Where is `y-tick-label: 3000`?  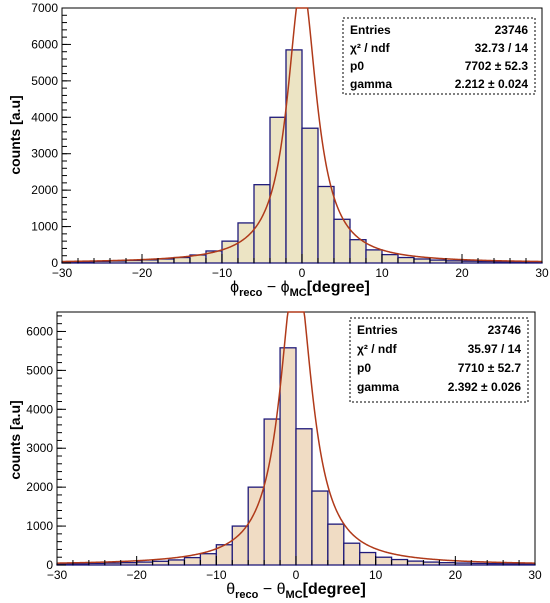 y-tick-label: 3000 is located at coordinates (44, 154).